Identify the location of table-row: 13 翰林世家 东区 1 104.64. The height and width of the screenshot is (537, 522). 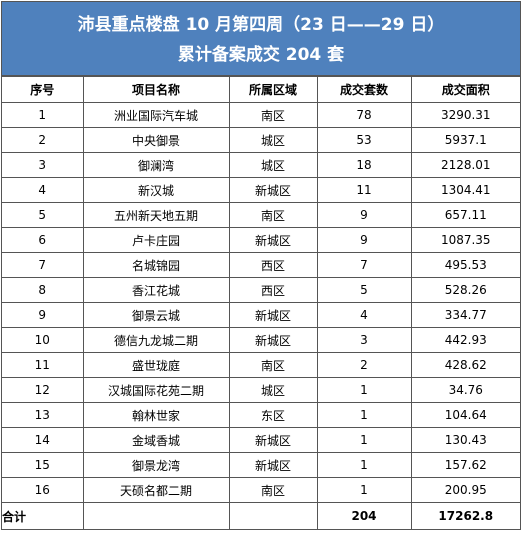
(261, 415).